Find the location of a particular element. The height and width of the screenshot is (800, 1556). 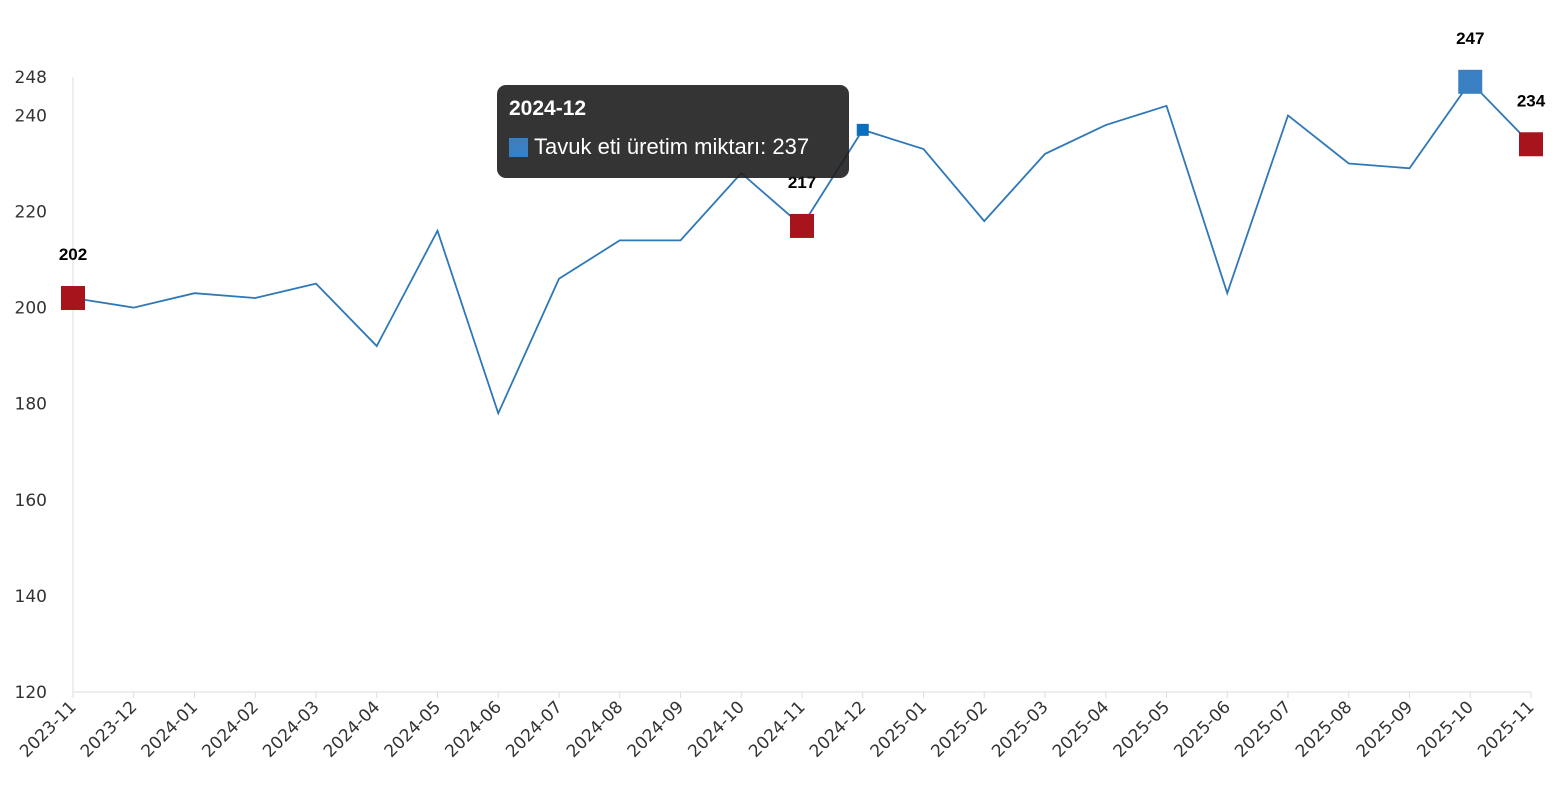

x-tick-label: 2025-01 is located at coordinates (899, 729).